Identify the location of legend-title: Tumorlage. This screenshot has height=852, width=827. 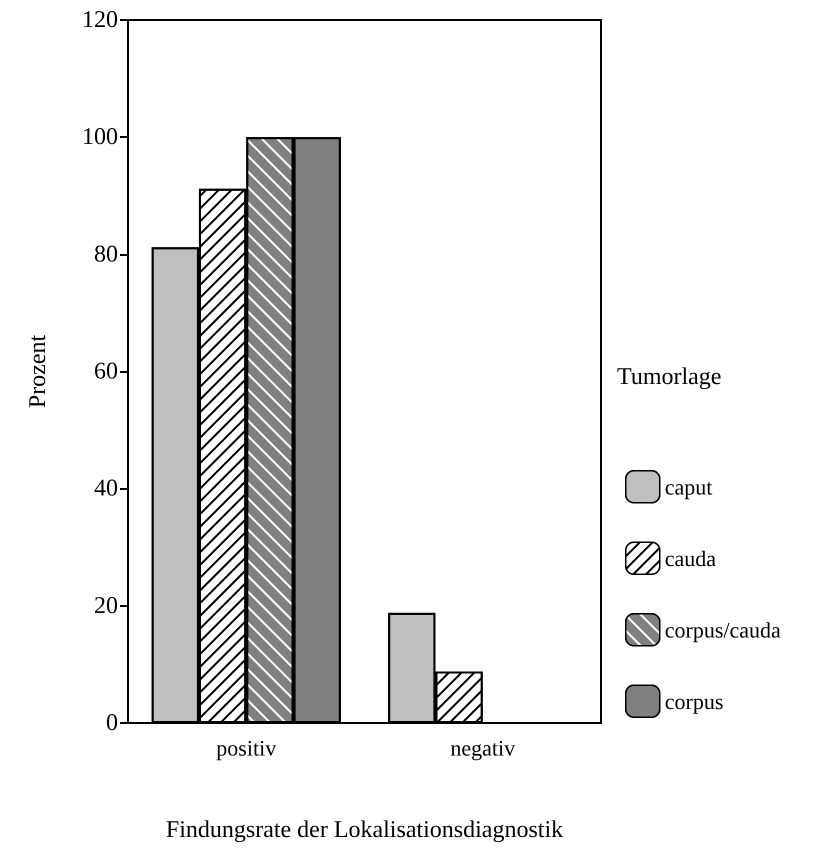
(669, 377).